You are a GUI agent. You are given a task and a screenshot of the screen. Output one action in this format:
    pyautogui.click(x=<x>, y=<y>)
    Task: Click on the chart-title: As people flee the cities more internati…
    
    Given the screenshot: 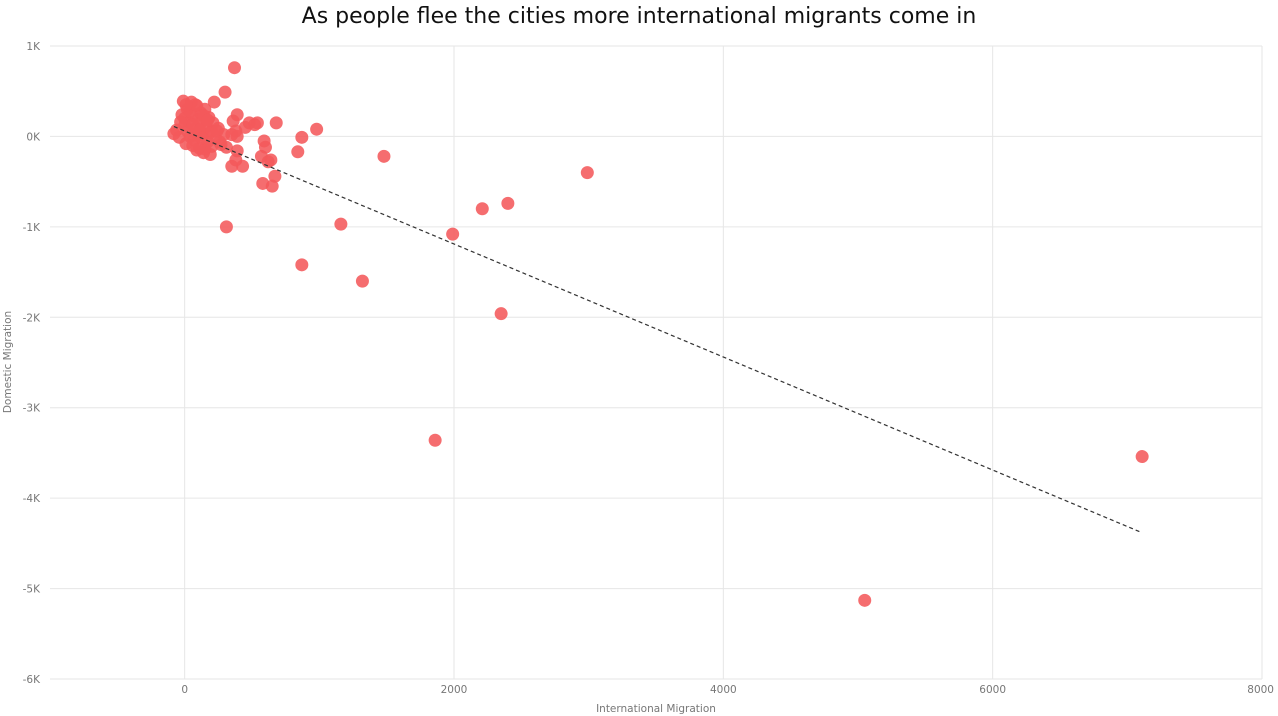 What is the action you would take?
    pyautogui.click(x=639, y=16)
    